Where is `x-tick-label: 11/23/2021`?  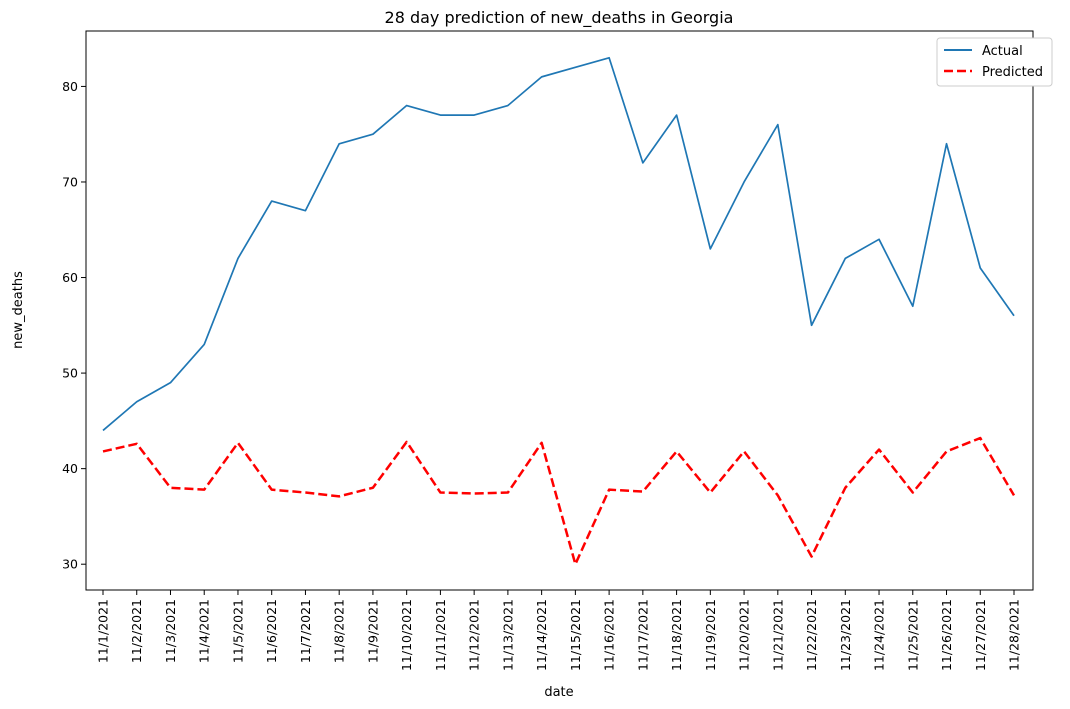
x-tick-label: 11/23/2021 is located at coordinates (845, 635).